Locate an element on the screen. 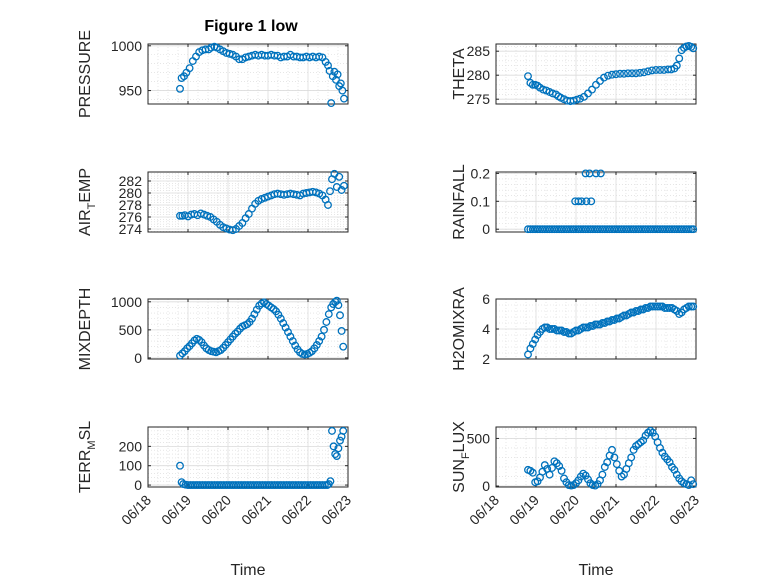  y-tick-label: 500 is located at coordinates (131, 330).